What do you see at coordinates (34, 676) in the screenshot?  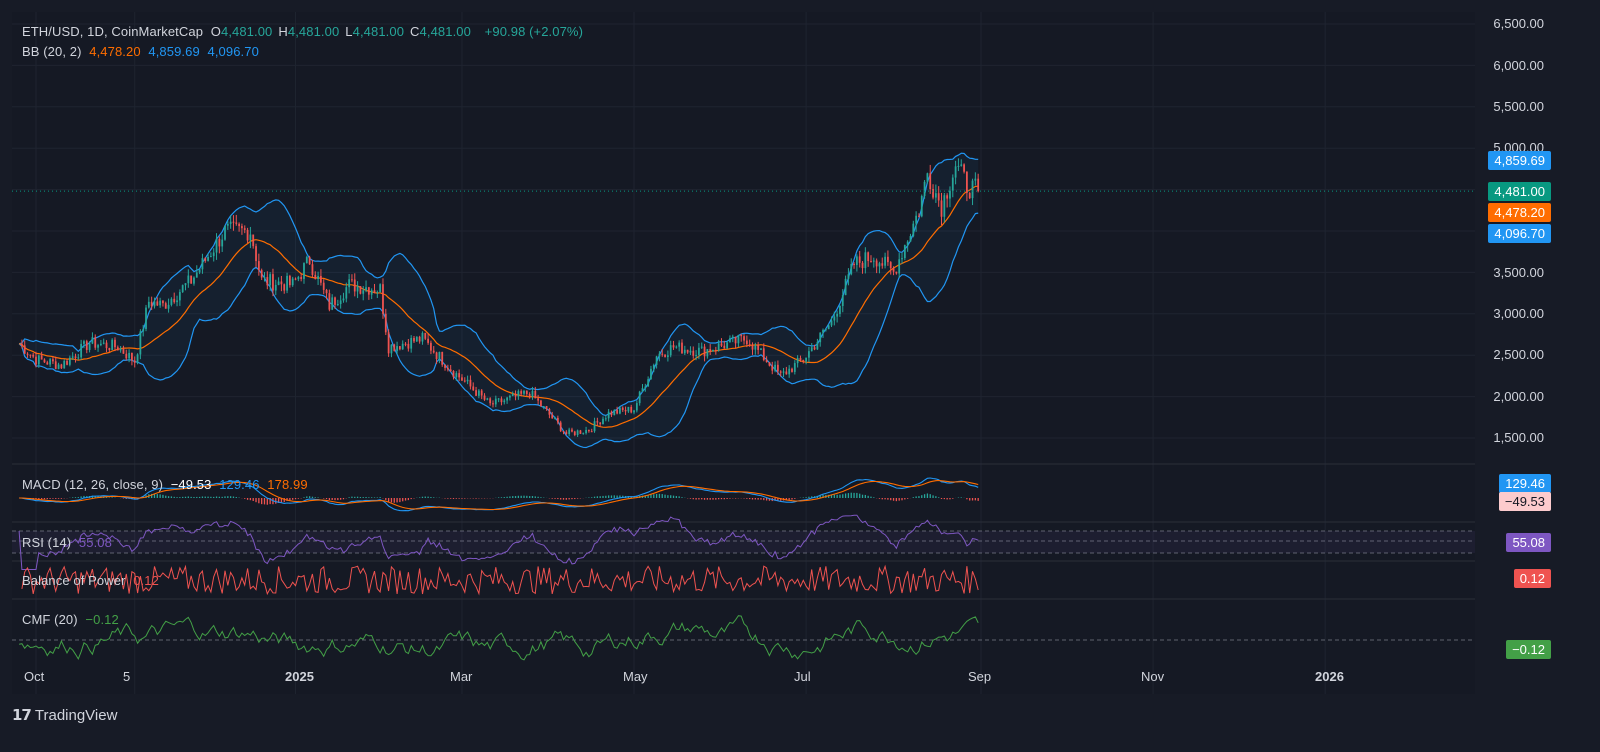 I see `time-tick-label: Oct` at bounding box center [34, 676].